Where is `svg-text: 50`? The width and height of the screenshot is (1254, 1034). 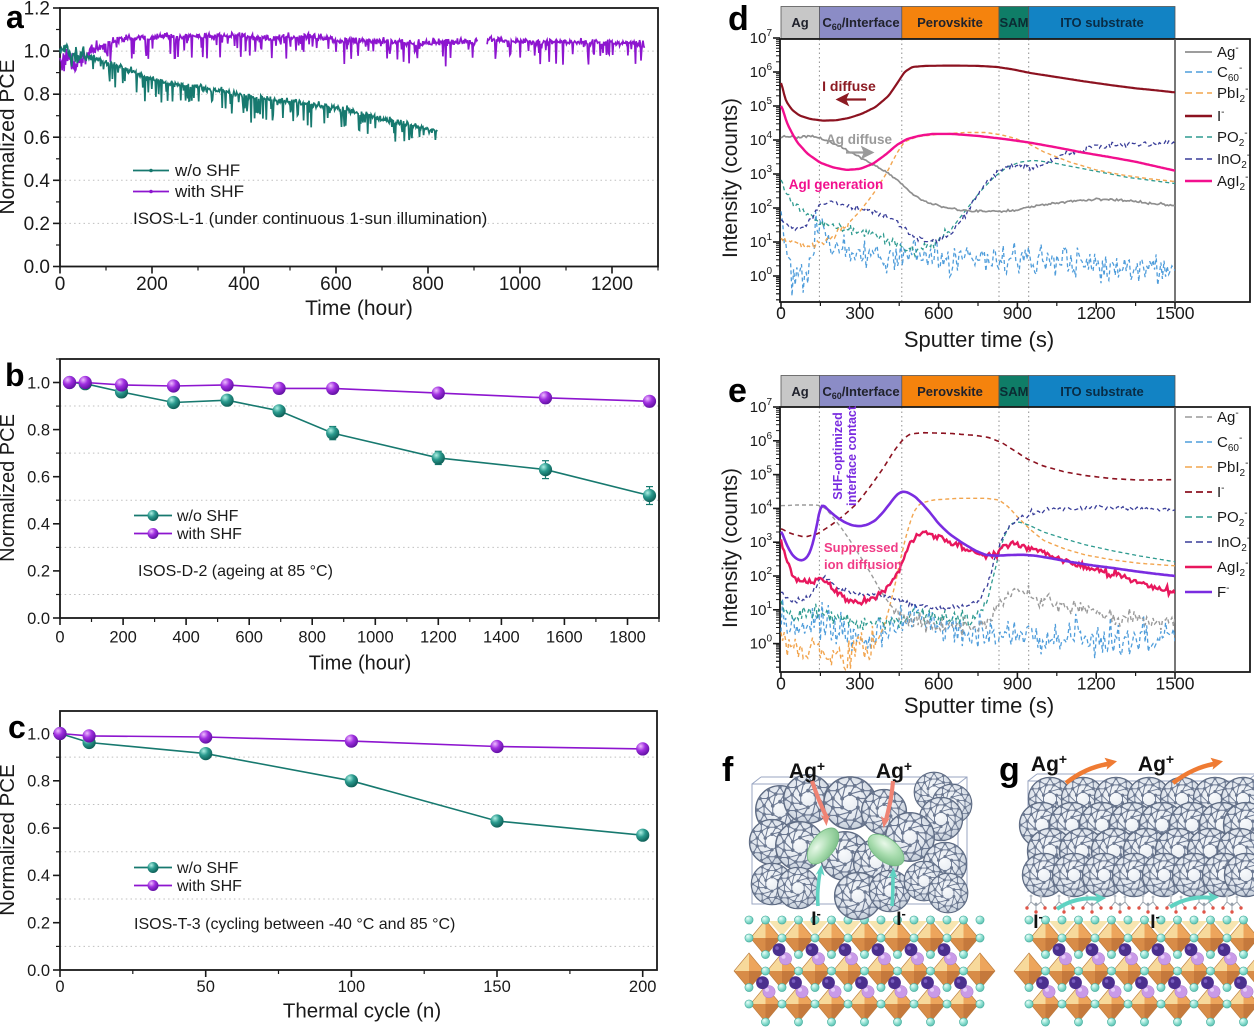
svg-text: 50 is located at coordinates (206, 987).